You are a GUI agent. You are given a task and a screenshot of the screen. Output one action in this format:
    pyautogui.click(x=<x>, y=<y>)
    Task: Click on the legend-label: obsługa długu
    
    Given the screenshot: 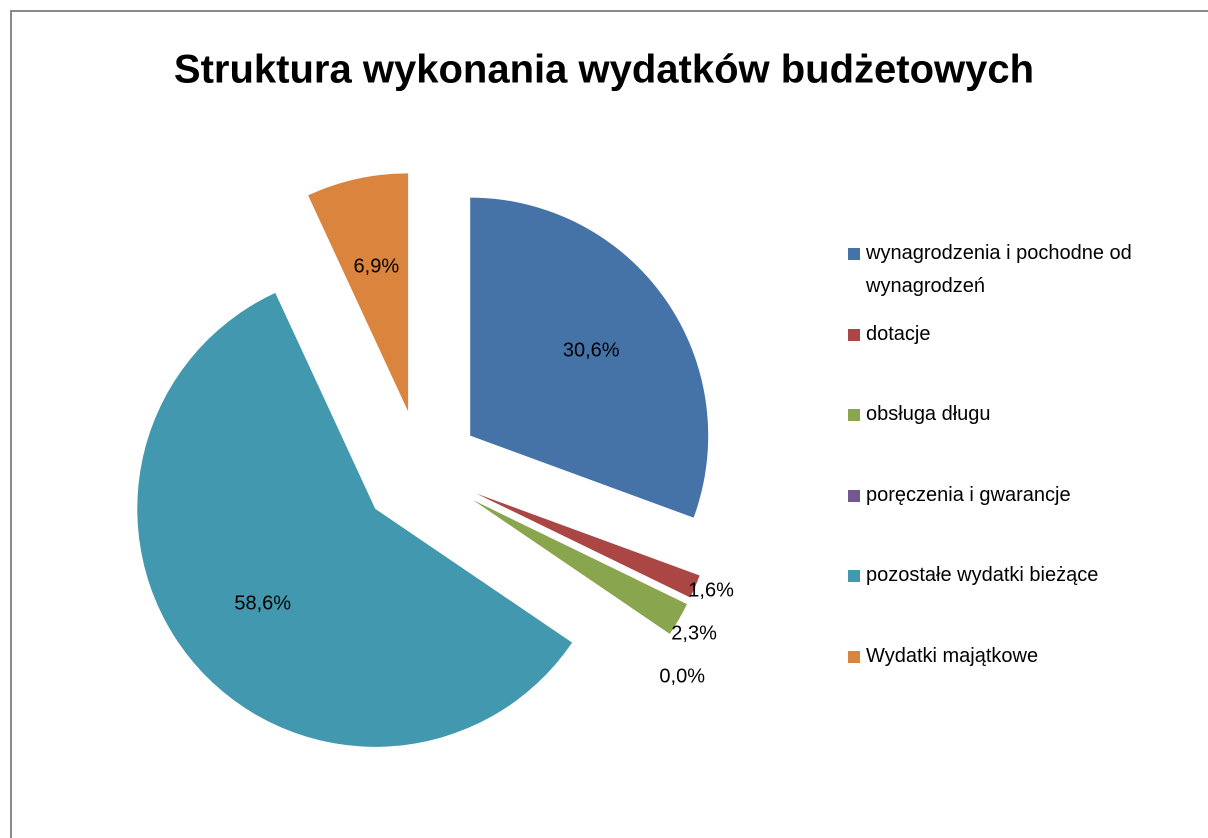 What is the action you would take?
    pyautogui.click(x=928, y=414)
    